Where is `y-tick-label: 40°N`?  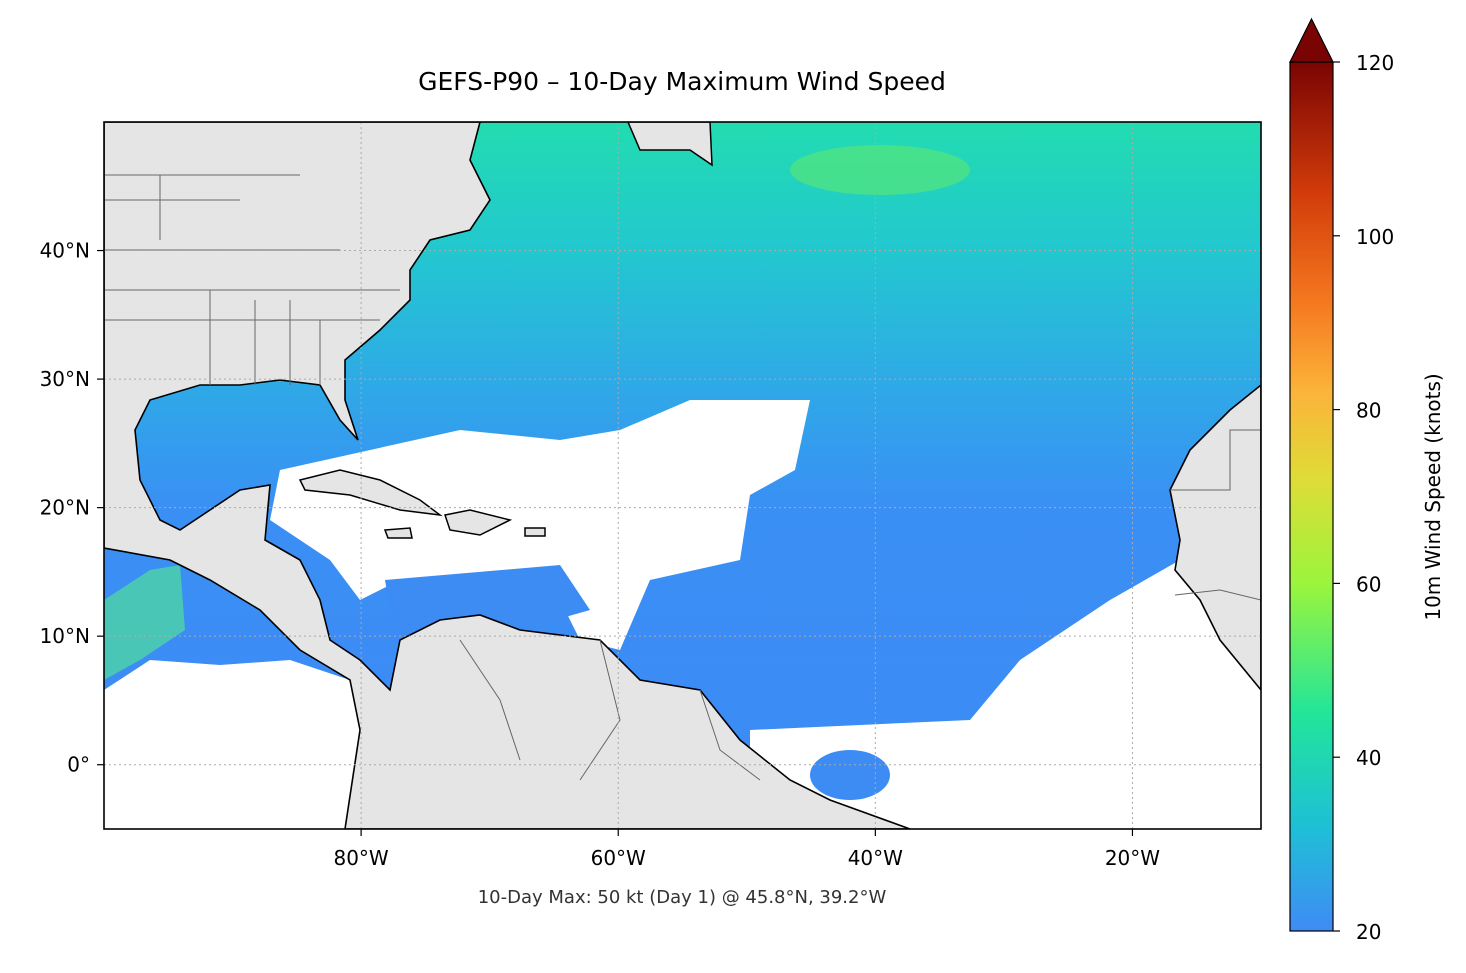
y-tick-label: 40°N is located at coordinates (65, 251).